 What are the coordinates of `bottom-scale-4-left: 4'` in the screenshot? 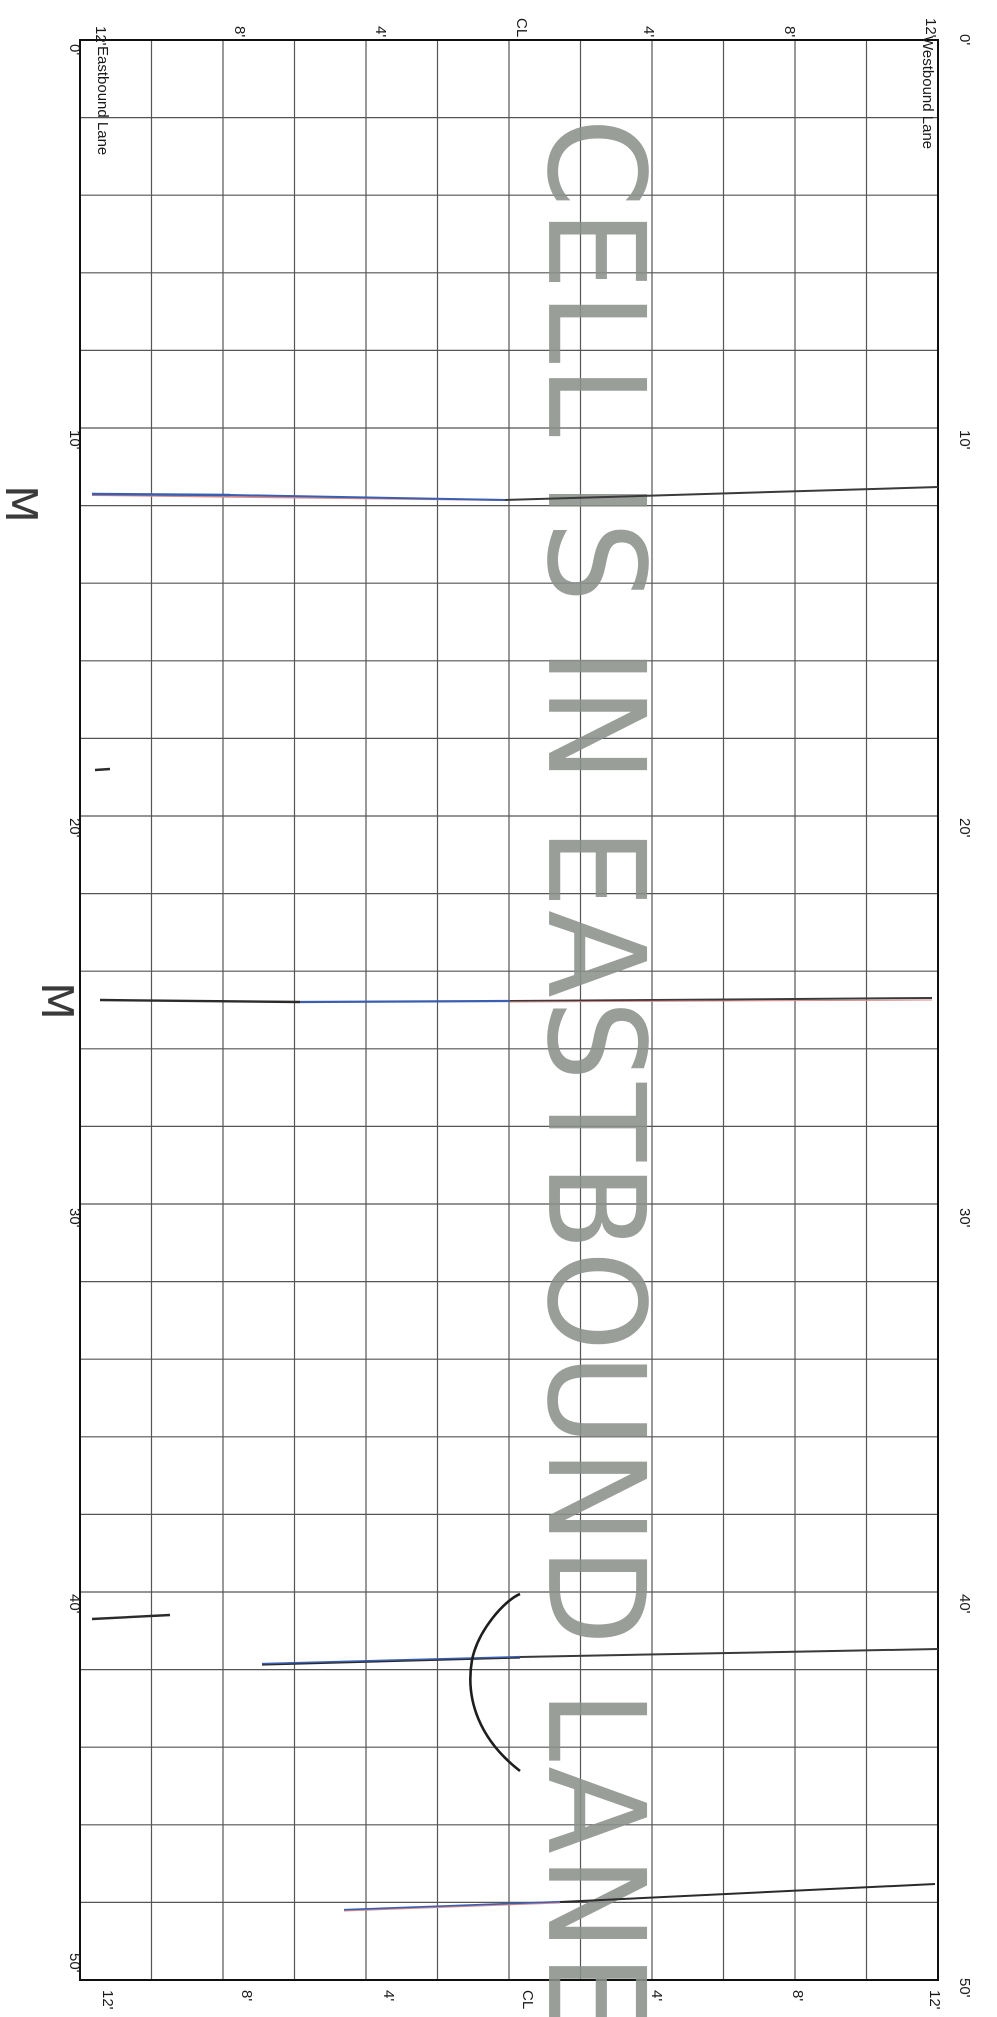 It's located at (388, 1995).